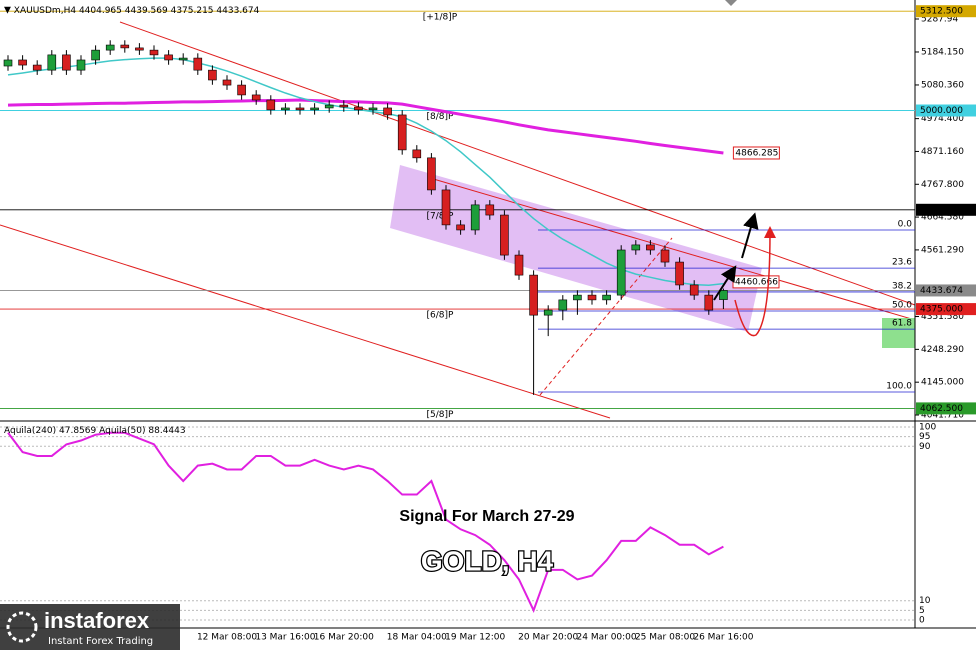 This screenshot has height=650, width=976. Describe the element at coordinates (30, 431) in the screenshot. I see `indicator-name: Aquila(240)` at that location.